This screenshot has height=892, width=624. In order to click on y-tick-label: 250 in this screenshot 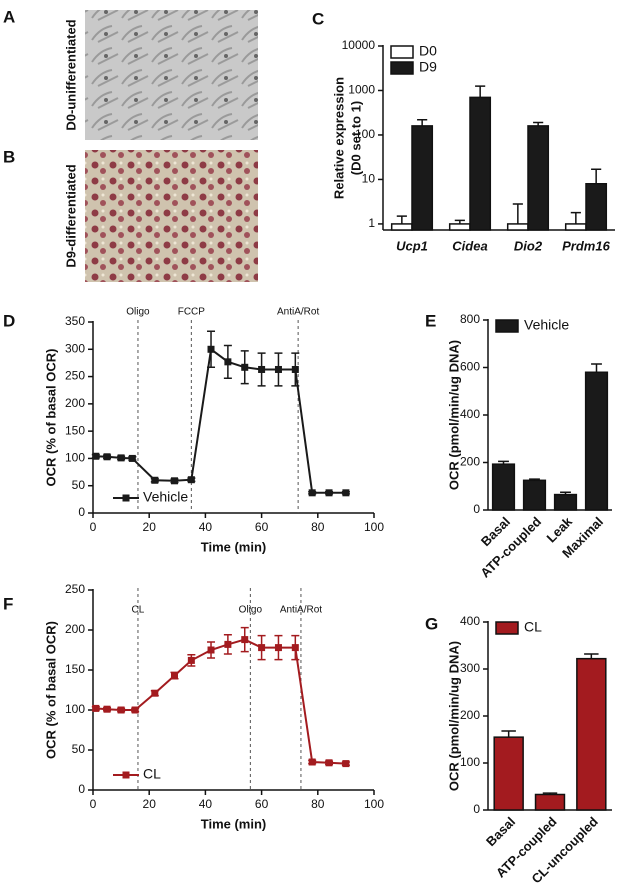, I will do `click(75, 376)`.